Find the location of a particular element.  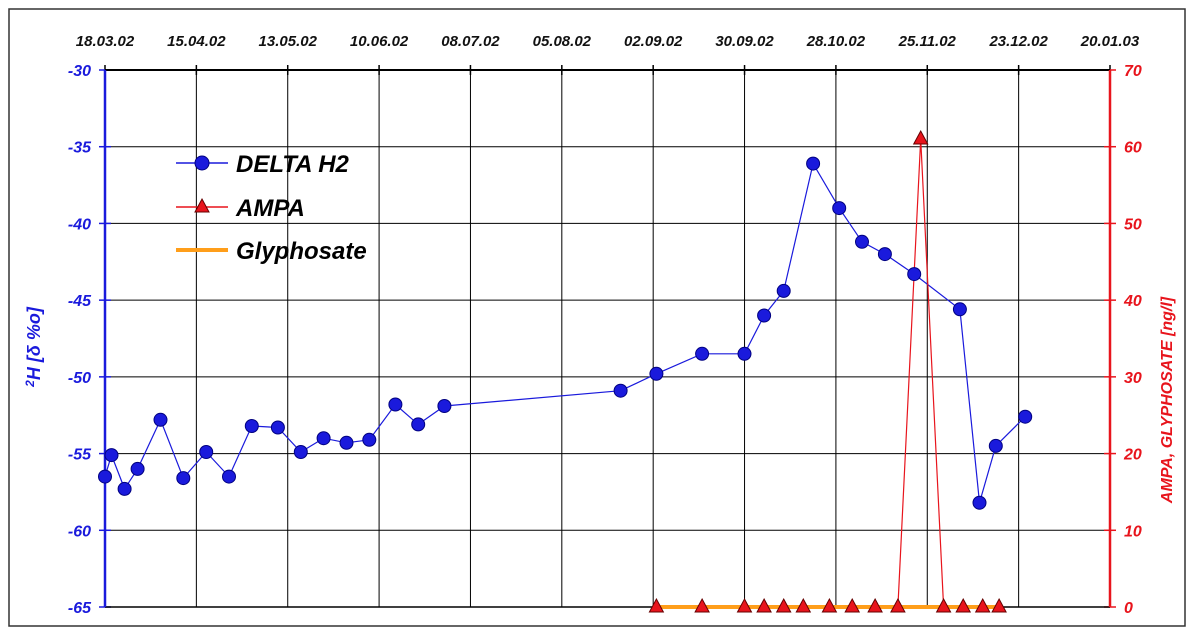

x-tick-label: 13.05.02 is located at coordinates (288, 41).